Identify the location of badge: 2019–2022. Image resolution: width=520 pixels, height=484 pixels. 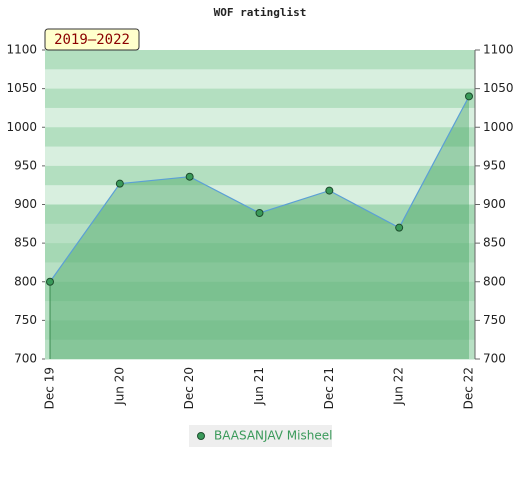
(92, 40).